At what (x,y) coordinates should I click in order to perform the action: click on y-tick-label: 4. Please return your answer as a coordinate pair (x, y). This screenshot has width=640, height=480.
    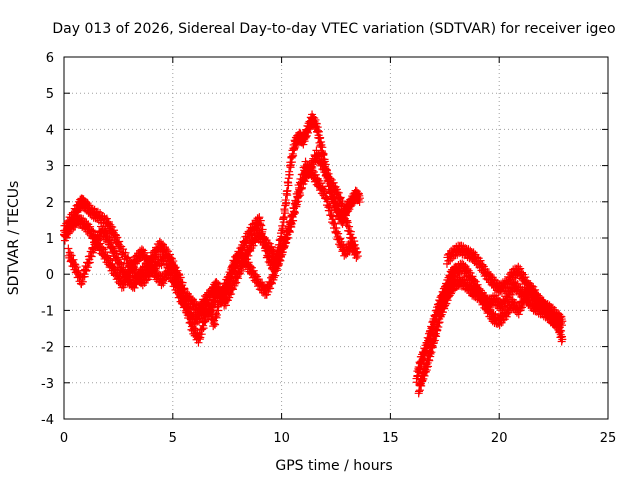
    Looking at the image, I should click on (50, 130).